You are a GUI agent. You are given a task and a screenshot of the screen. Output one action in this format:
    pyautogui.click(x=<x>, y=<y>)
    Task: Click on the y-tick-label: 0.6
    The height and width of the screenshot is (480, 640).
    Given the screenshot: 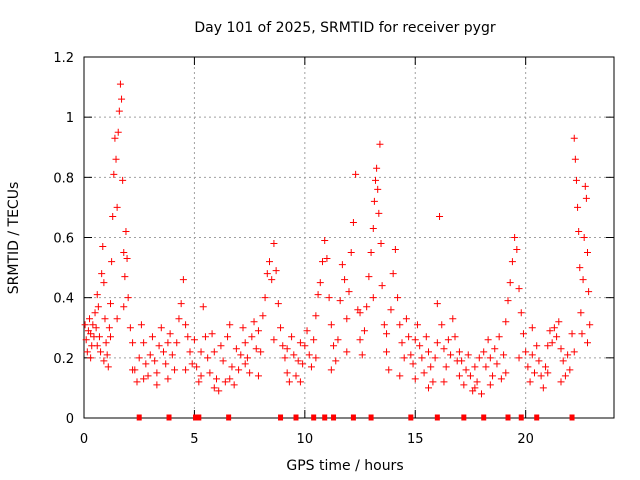 What is the action you would take?
    pyautogui.click(x=63, y=239)
    